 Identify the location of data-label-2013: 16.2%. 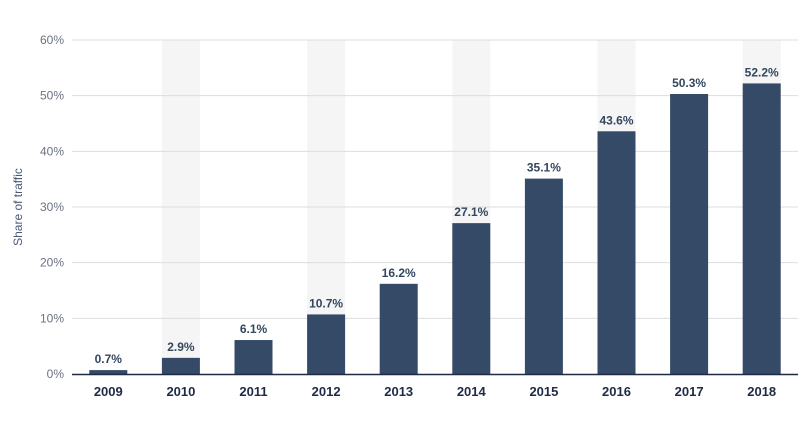
(399, 273).